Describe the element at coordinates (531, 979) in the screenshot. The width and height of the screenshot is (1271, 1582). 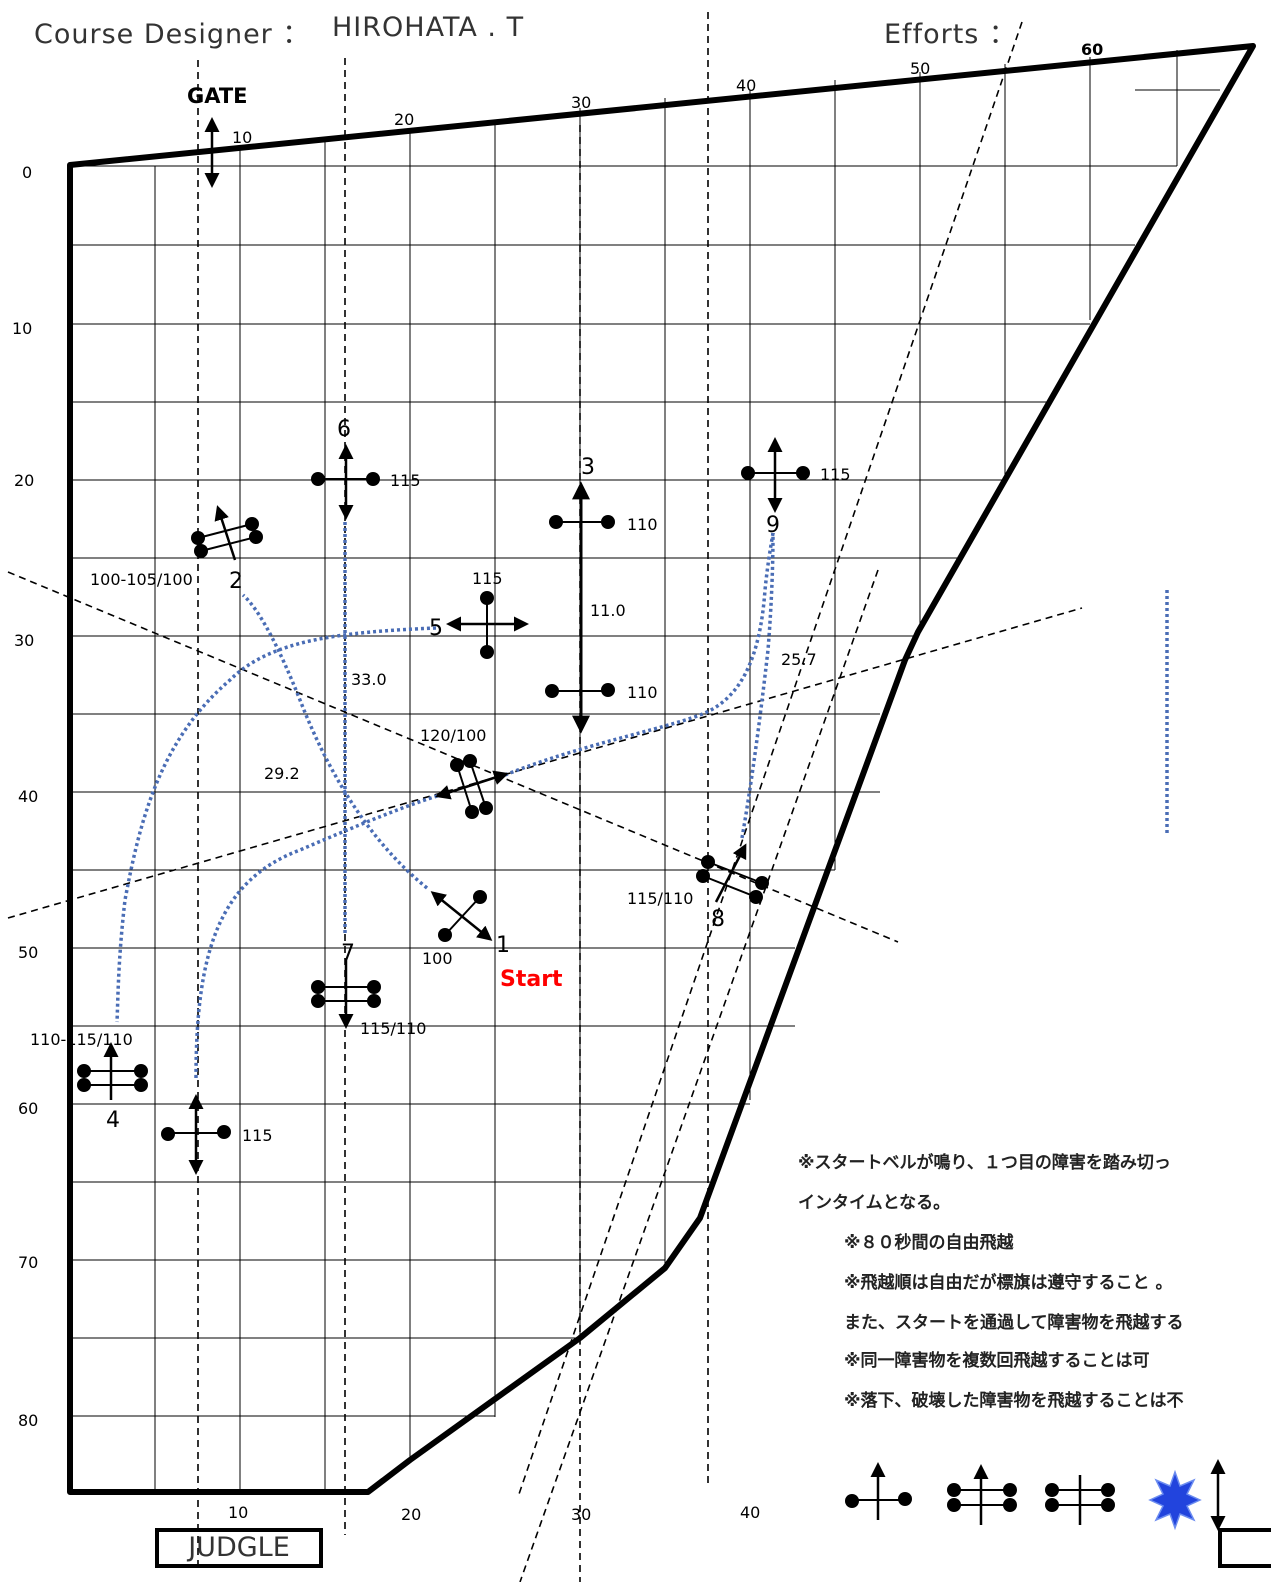
I see `start-label: Start` at that location.